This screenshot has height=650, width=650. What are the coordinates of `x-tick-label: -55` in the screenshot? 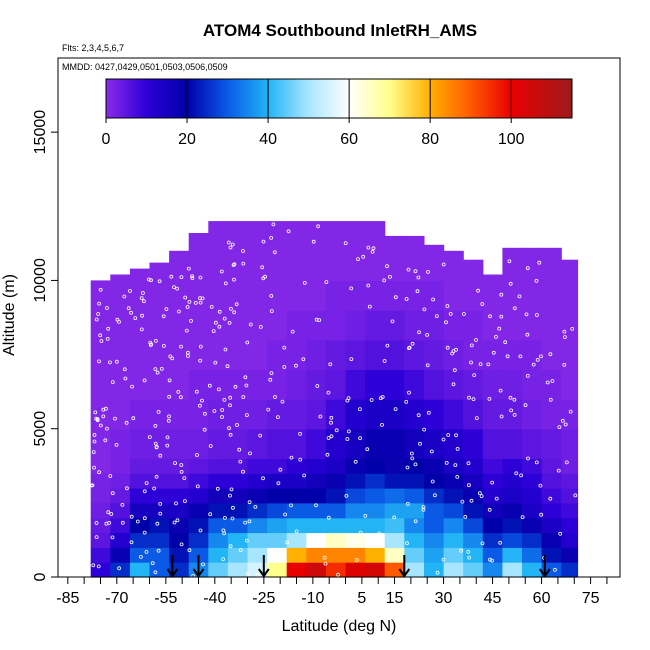 It's located at (165, 598).